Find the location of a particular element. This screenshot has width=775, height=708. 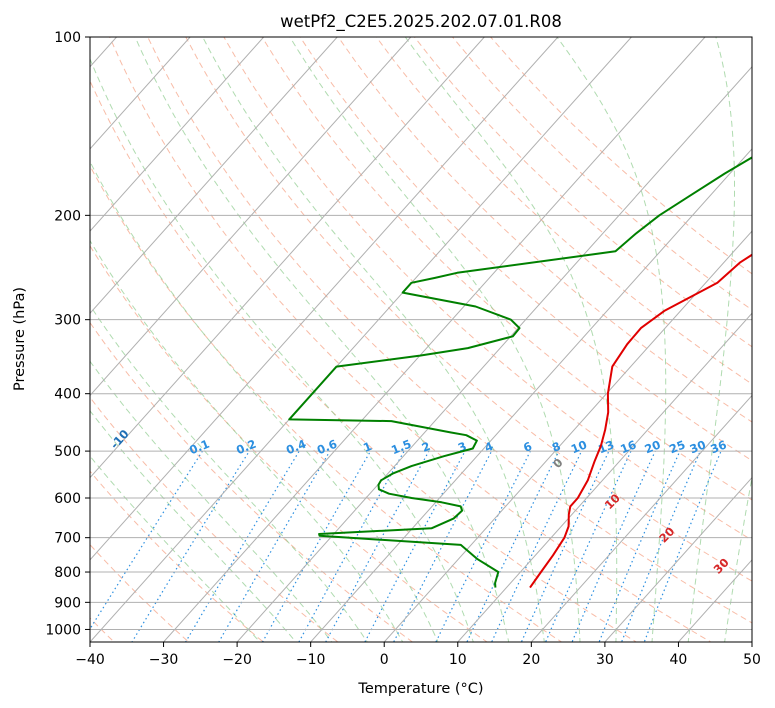

x-tick-label: 10 is located at coordinates (458, 660).